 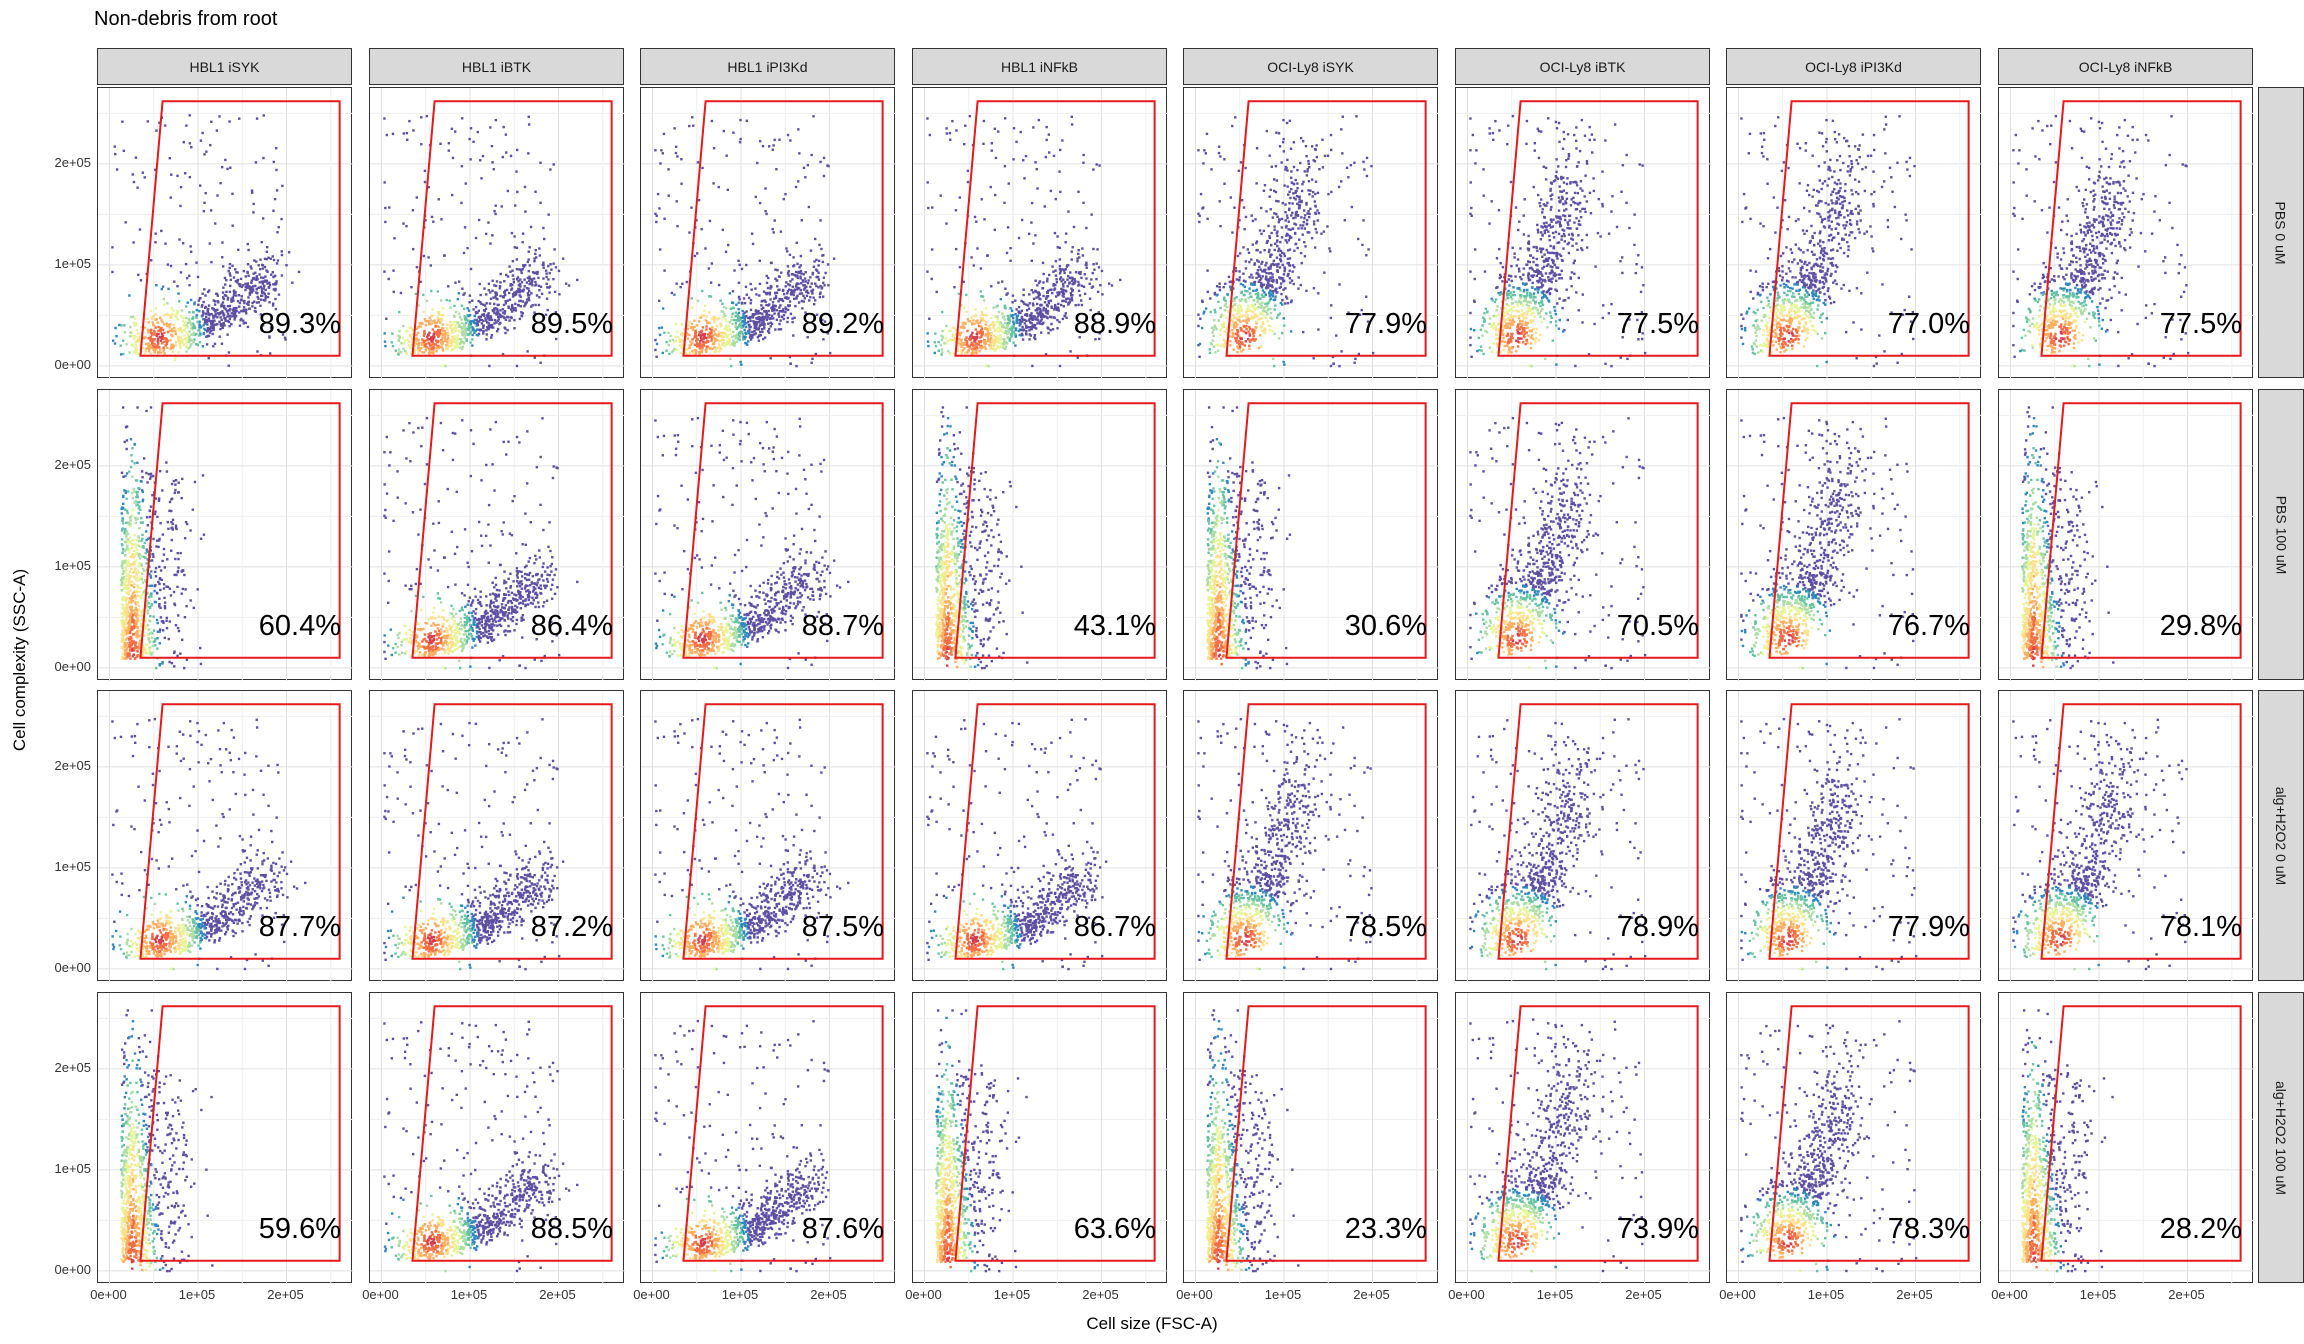 What do you see at coordinates (1286, 241) in the screenshot?
I see `density-points` at bounding box center [1286, 241].